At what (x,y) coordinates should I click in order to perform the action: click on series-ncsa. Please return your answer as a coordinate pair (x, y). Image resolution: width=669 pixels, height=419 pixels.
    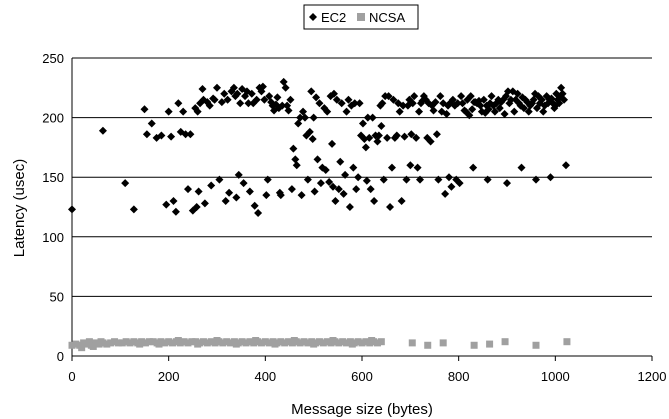
    Looking at the image, I should click on (319, 344).